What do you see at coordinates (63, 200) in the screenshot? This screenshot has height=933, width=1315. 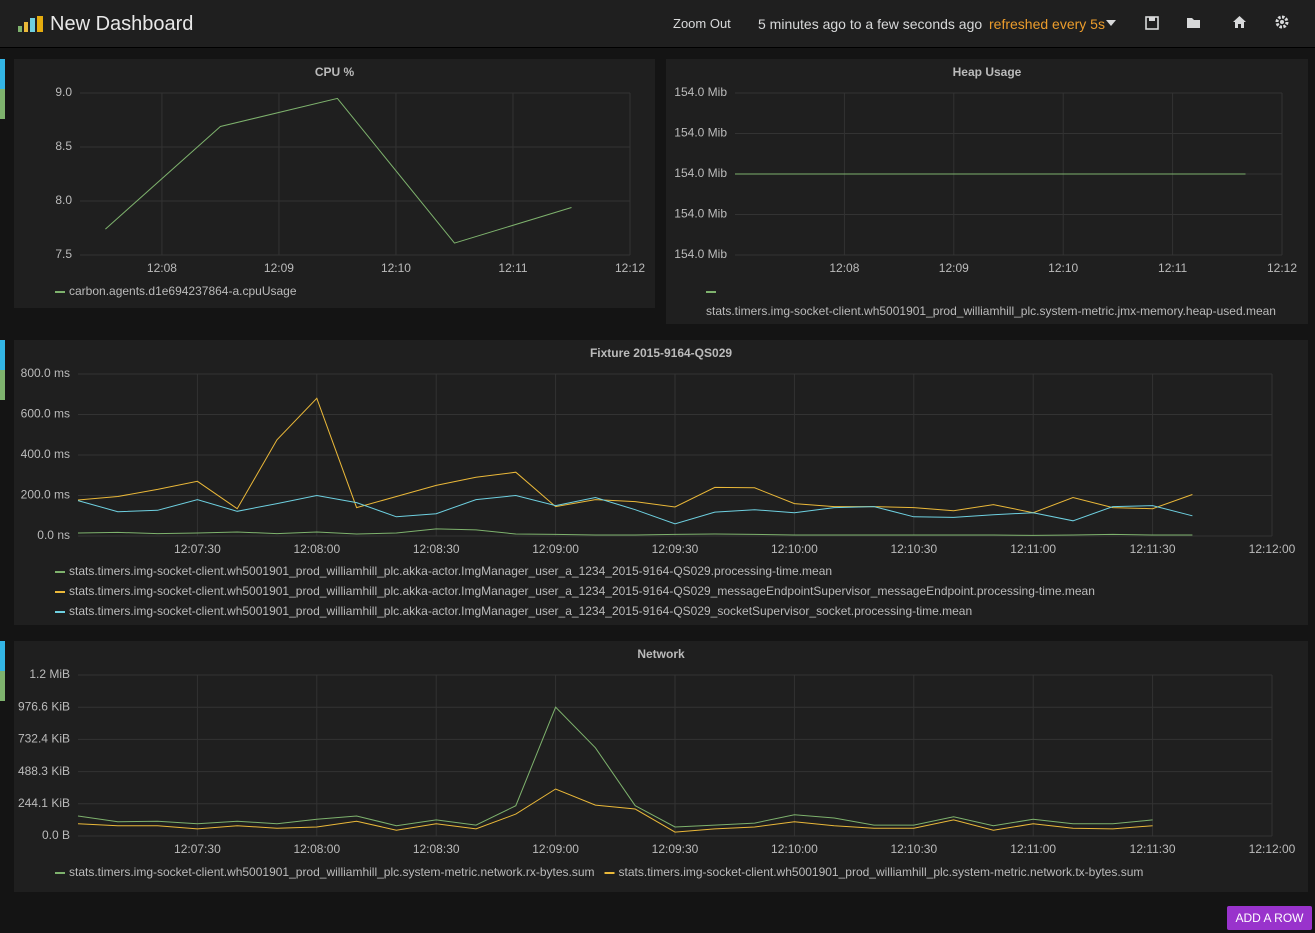 I see `y-tick-label: 8.0` at bounding box center [63, 200].